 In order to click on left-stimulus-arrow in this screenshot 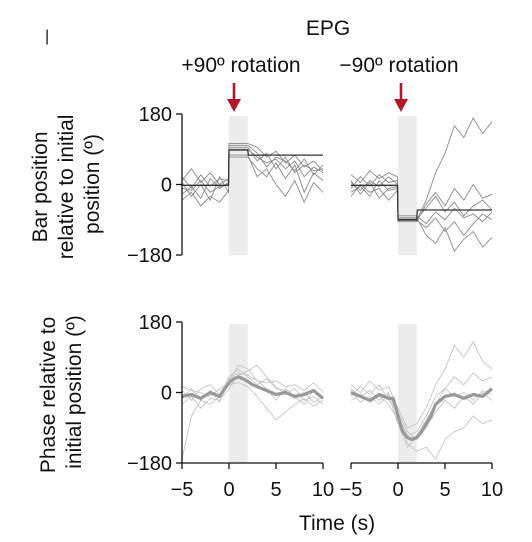, I will do `click(234, 97)`.